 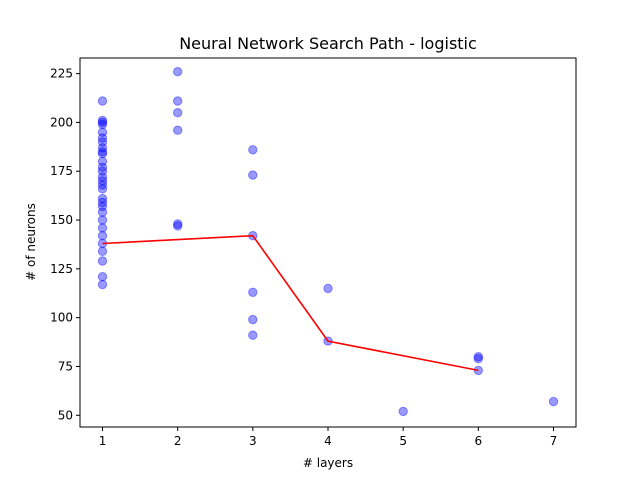 I want to click on y-tick-label: 150, so click(x=61, y=220).